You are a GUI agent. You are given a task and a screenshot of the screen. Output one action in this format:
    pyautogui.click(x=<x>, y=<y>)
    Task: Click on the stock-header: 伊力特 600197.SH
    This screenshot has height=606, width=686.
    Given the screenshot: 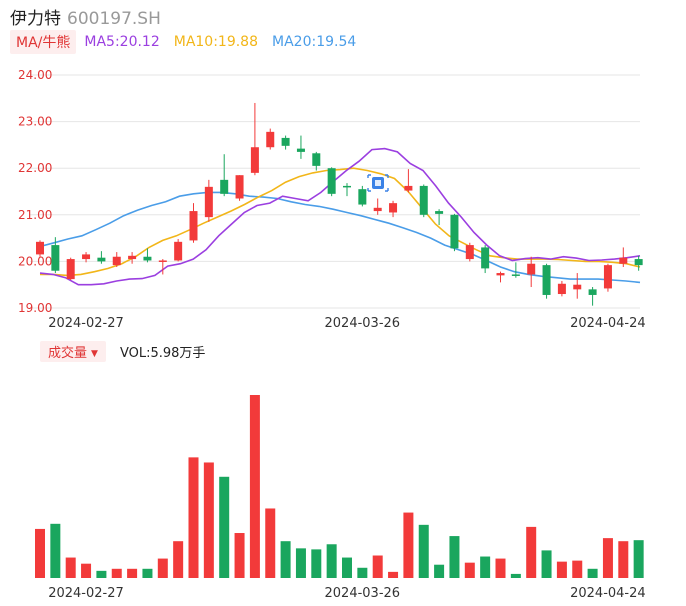 What is the action you would take?
    pyautogui.click(x=85, y=16)
    